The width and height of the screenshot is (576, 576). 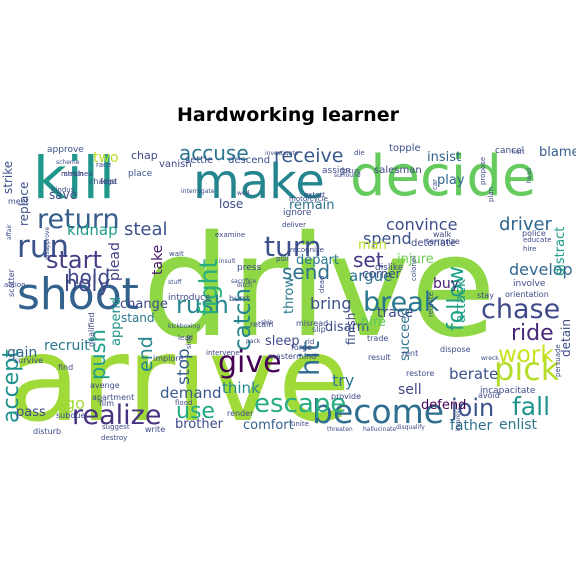 I want to click on word-deliver: deliver, so click(x=294, y=225).